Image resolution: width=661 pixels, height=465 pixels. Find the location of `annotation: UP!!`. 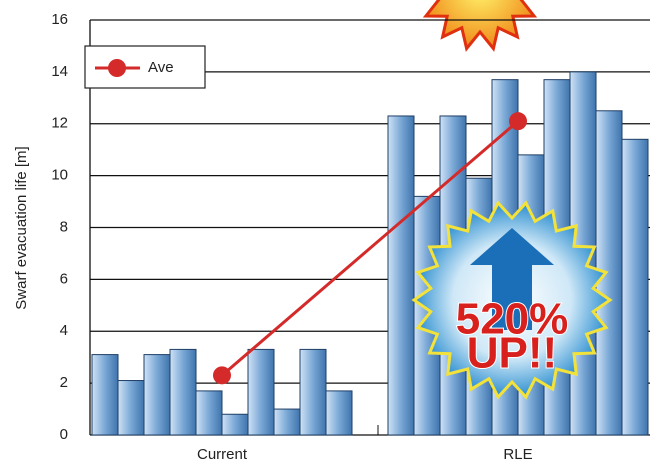

annotation: UP!! is located at coordinates (512, 353).